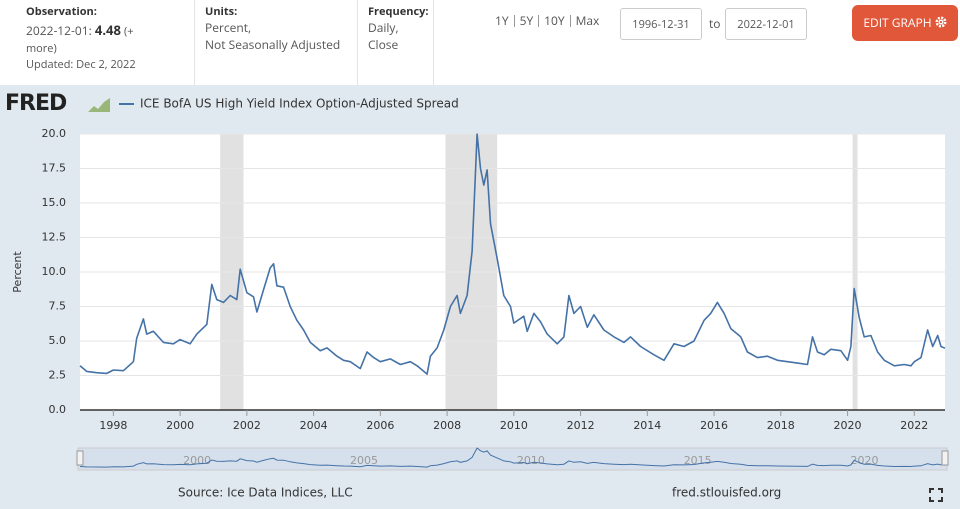 The width and height of the screenshot is (960, 509). What do you see at coordinates (781, 425) in the screenshot?
I see `x-tick-label: 2018` at bounding box center [781, 425].